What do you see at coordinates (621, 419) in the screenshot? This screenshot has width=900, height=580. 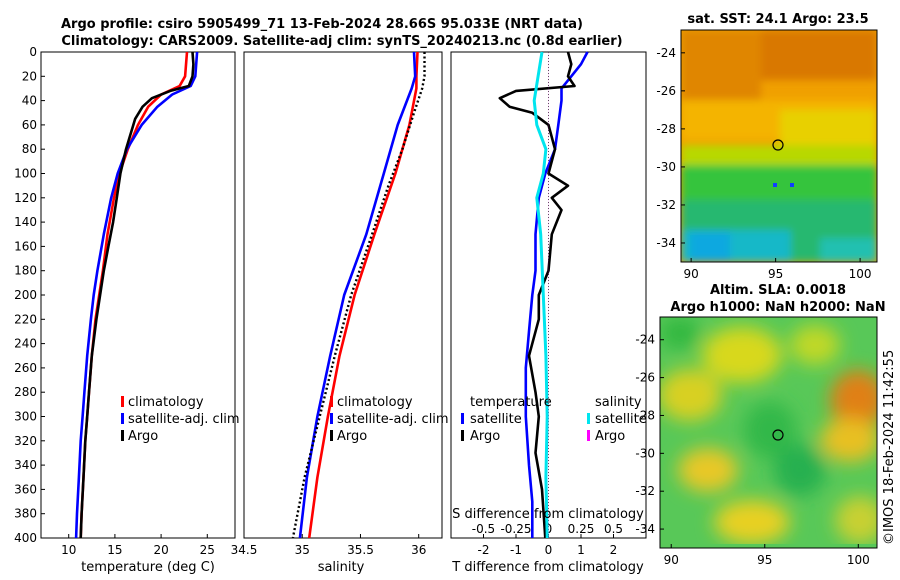 I see `legend-label-s-satellite: satellite` at bounding box center [621, 419].